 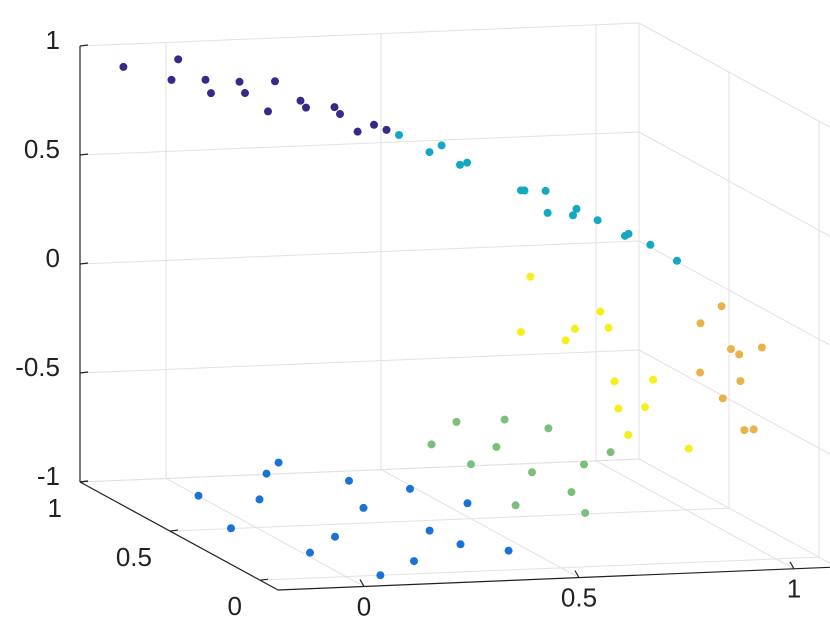 What do you see at coordinates (794, 589) in the screenshot?
I see `x-tick-label: 1` at bounding box center [794, 589].